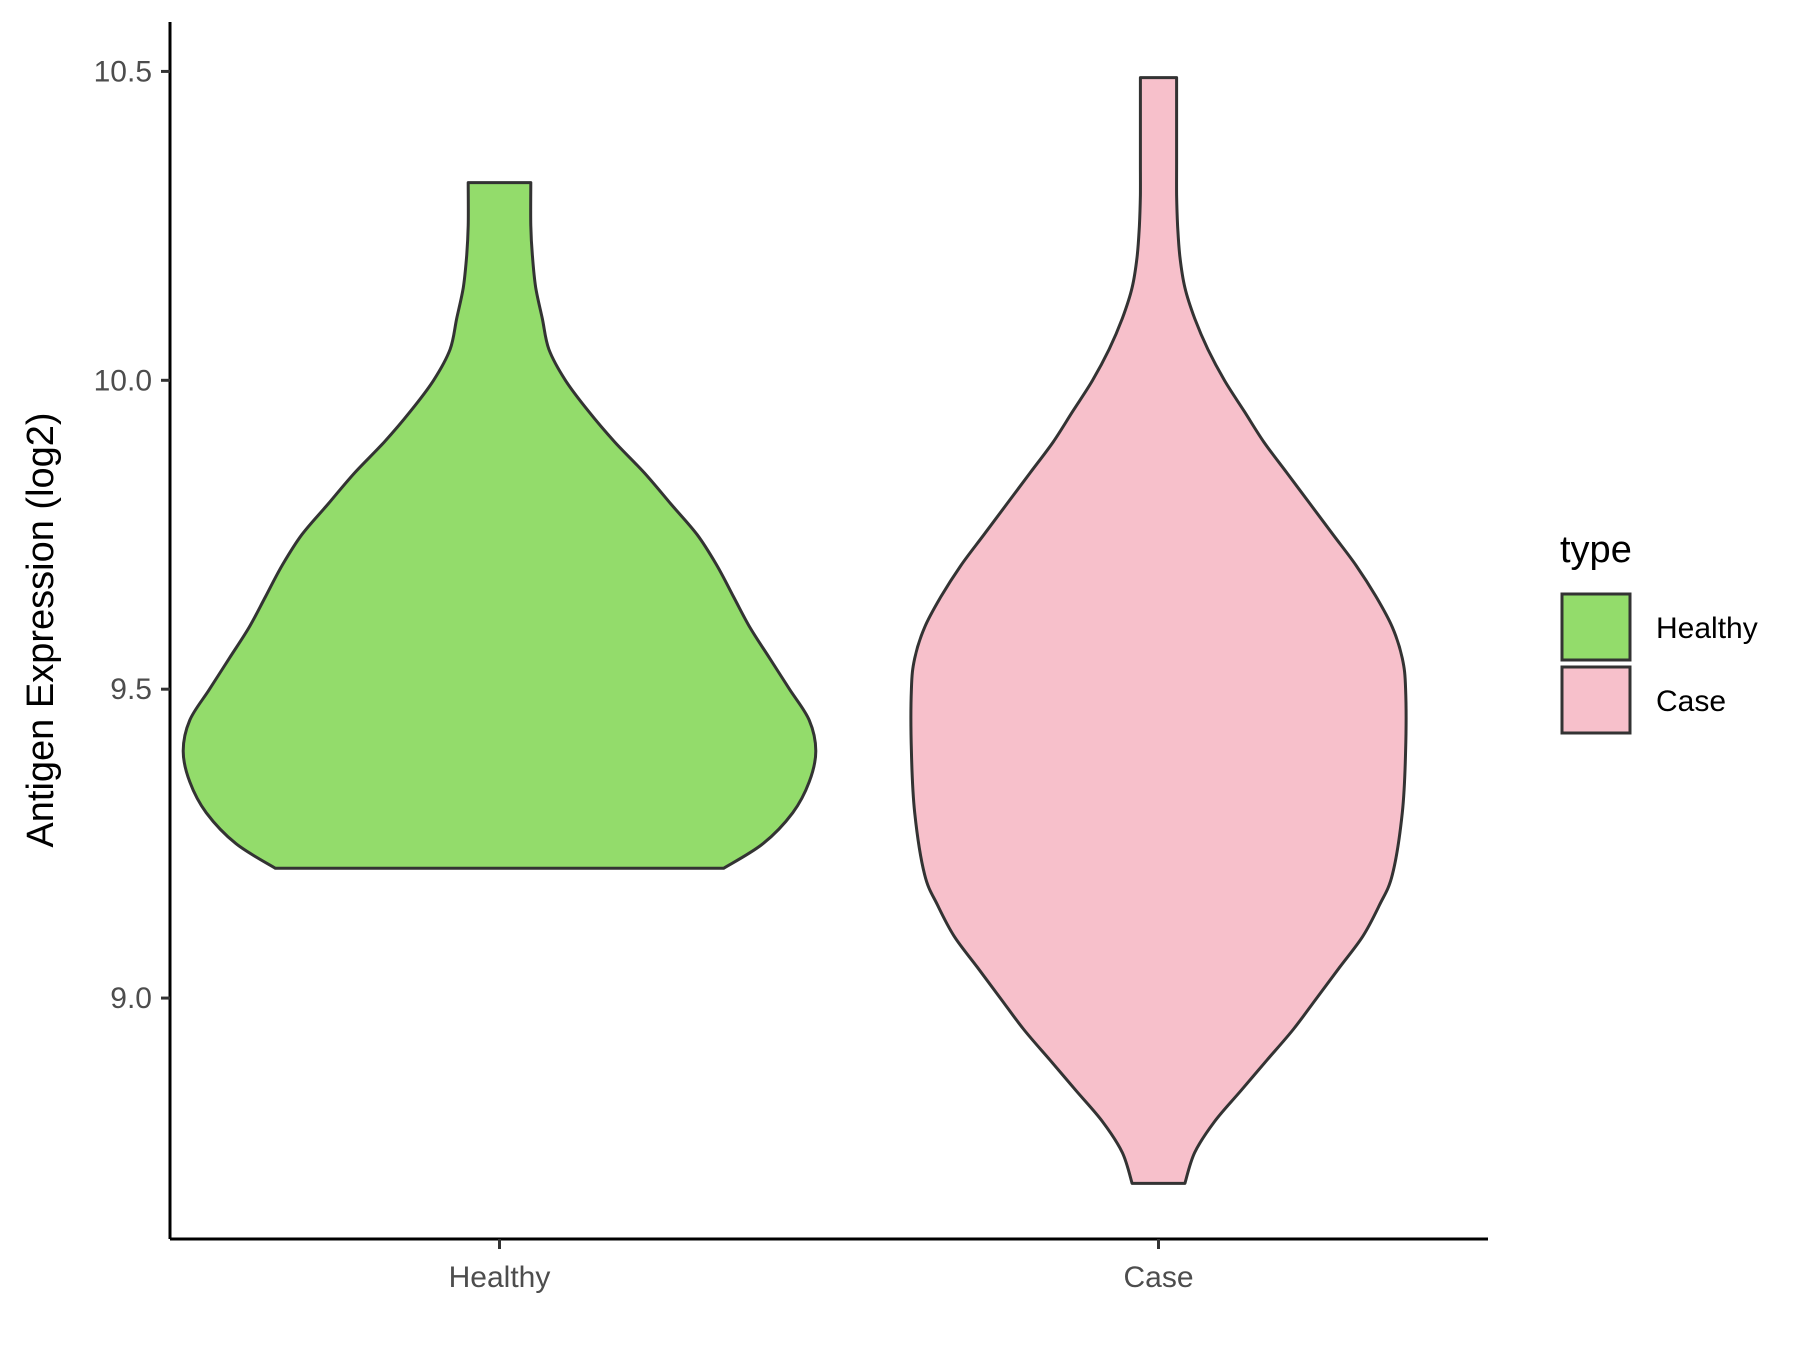  What do you see at coordinates (1158, 1277) in the screenshot?
I see `x-tick-label-case: Case` at bounding box center [1158, 1277].